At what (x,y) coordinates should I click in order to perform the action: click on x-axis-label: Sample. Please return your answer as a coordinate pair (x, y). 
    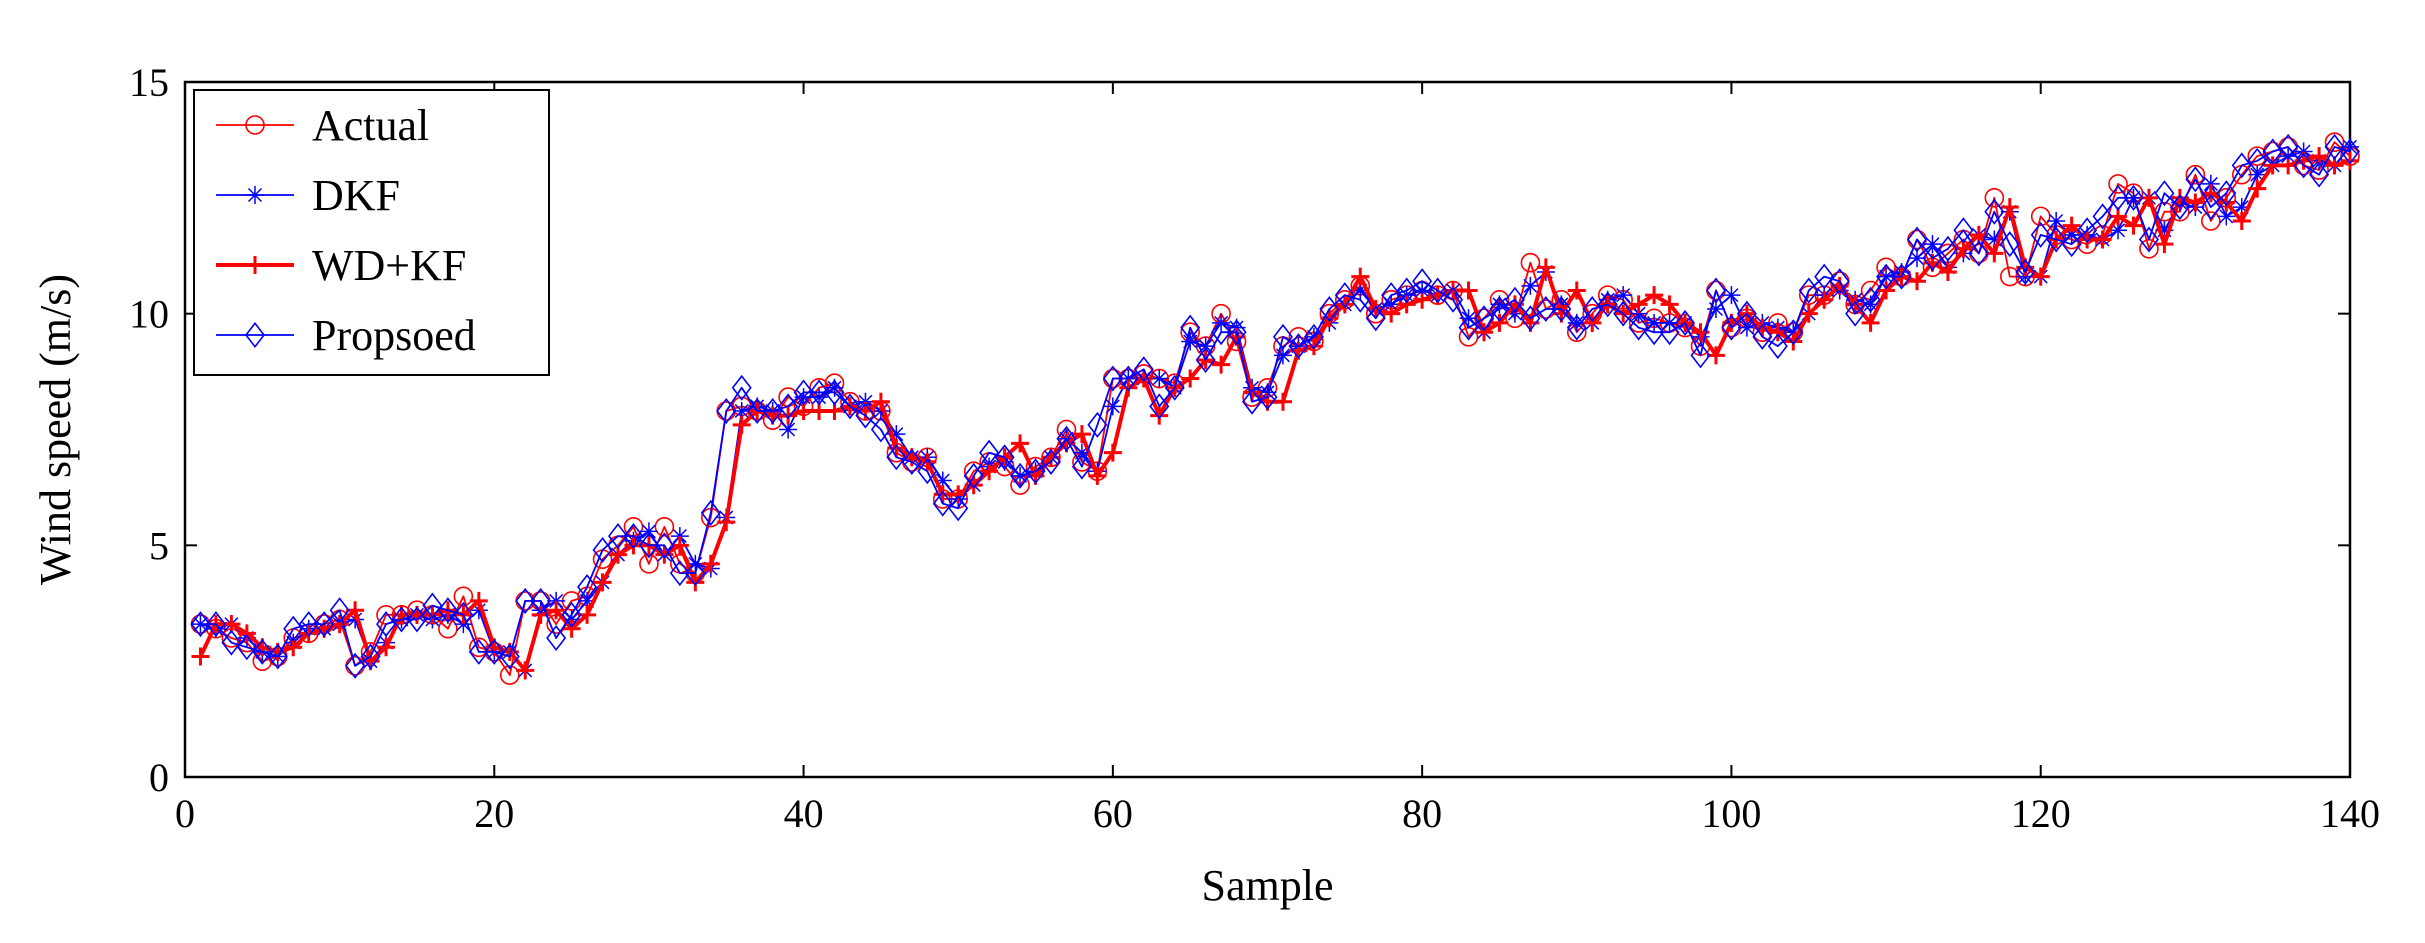
    Looking at the image, I should click on (1268, 885).